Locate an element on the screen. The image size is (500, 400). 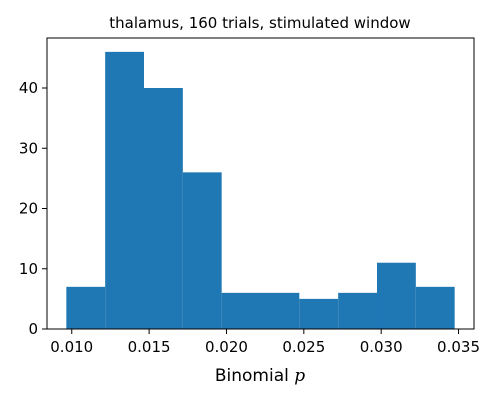
x-axis-label: Binomial p is located at coordinates (260, 376).